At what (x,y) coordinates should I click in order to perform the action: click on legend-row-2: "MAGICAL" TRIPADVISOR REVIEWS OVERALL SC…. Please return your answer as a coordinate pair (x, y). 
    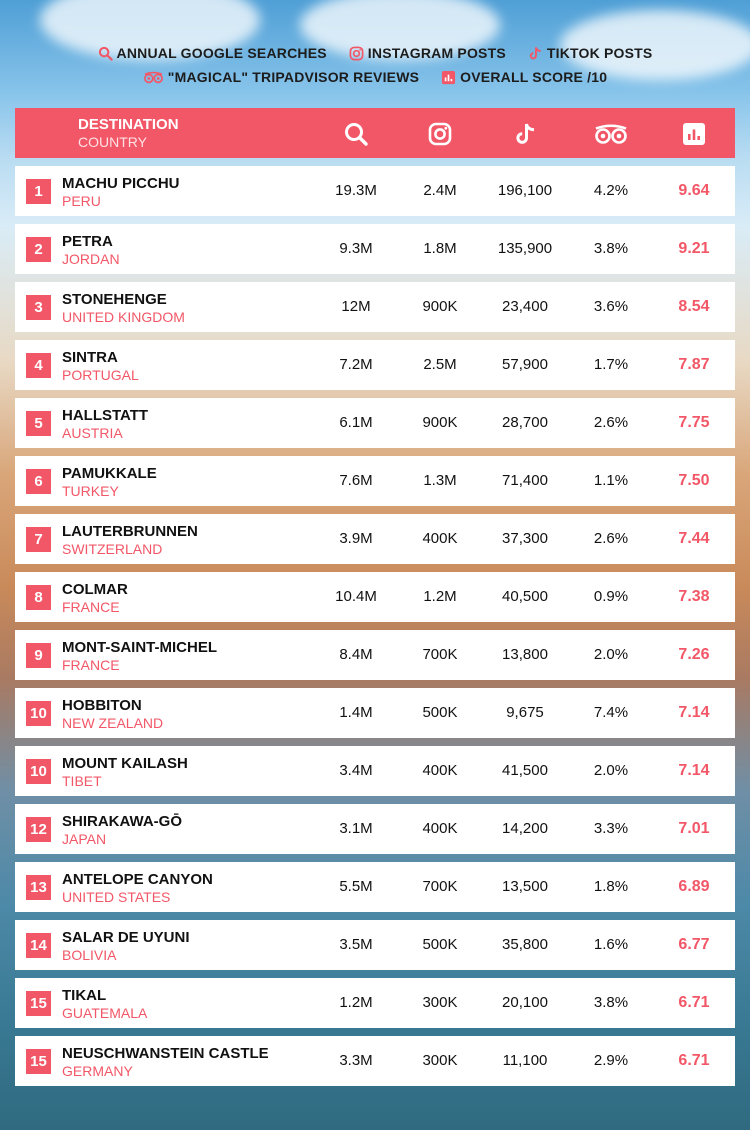
    Looking at the image, I should click on (375, 77).